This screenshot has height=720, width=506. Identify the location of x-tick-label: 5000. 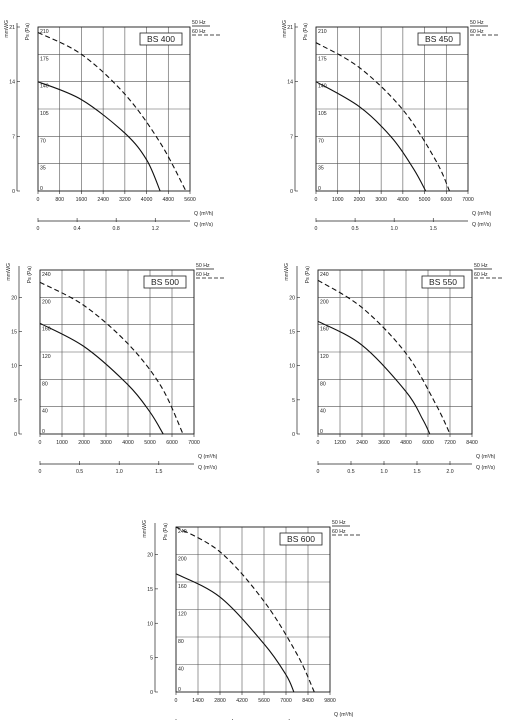
(150, 443).